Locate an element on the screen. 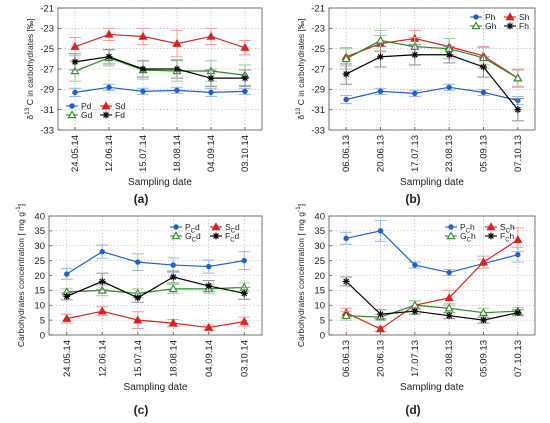  x-axis-label: Sampling date is located at coordinates (160, 182).